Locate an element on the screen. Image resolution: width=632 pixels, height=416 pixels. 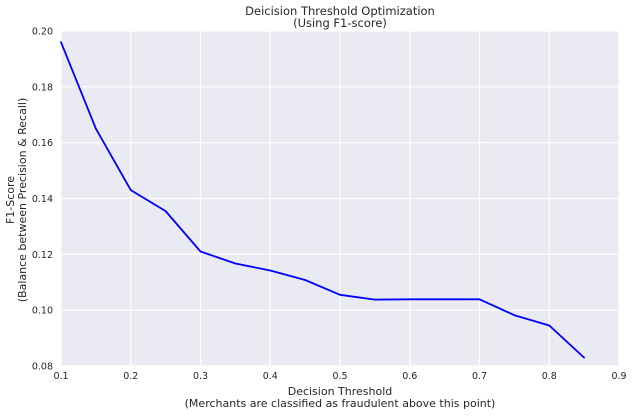
x-tick-label: 0.5 is located at coordinates (339, 376).